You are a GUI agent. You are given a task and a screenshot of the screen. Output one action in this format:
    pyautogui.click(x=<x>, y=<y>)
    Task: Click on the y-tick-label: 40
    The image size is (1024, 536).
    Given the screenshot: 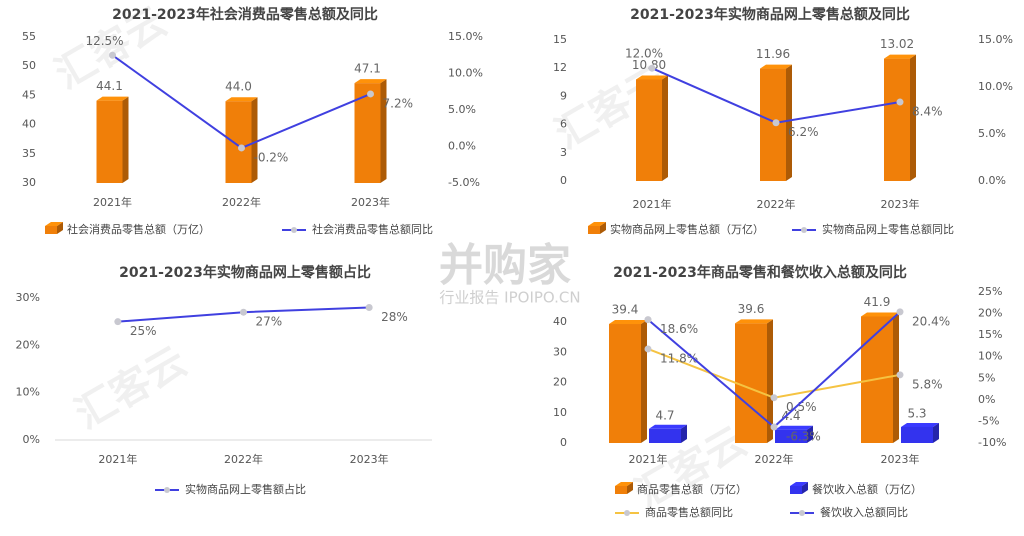 What is the action you would take?
    pyautogui.click(x=560, y=321)
    